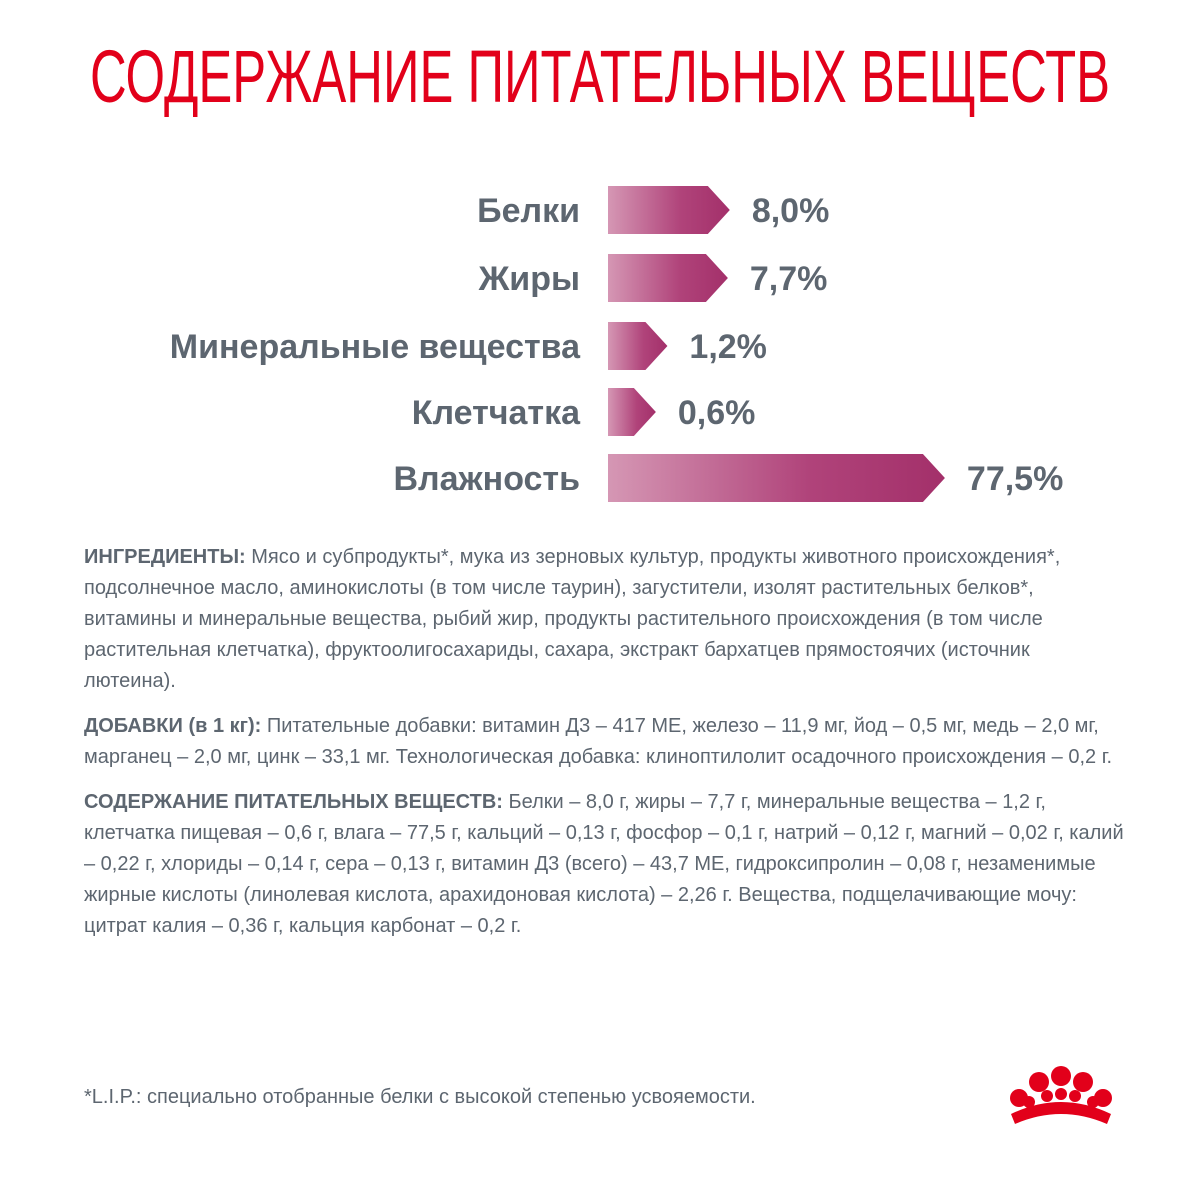  I want to click on value-label: 0,6%, so click(717, 413).